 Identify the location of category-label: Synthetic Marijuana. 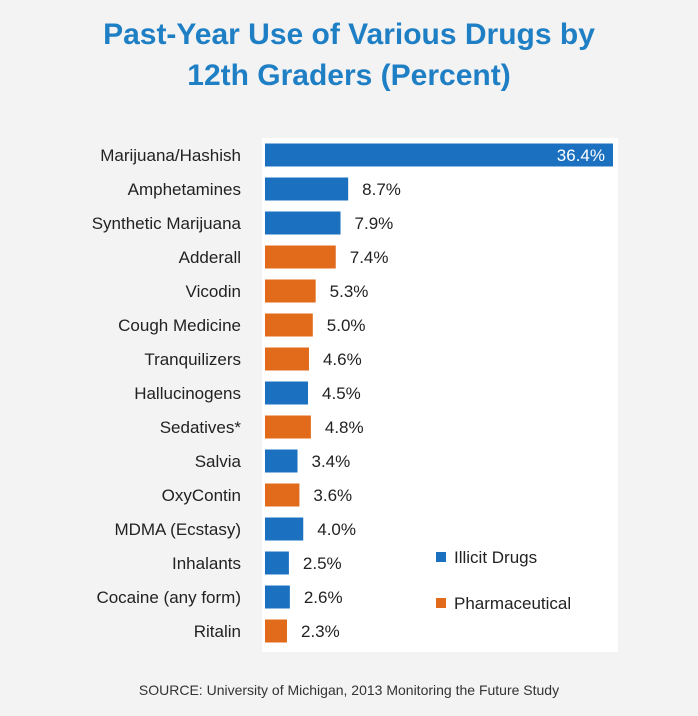
(167, 223).